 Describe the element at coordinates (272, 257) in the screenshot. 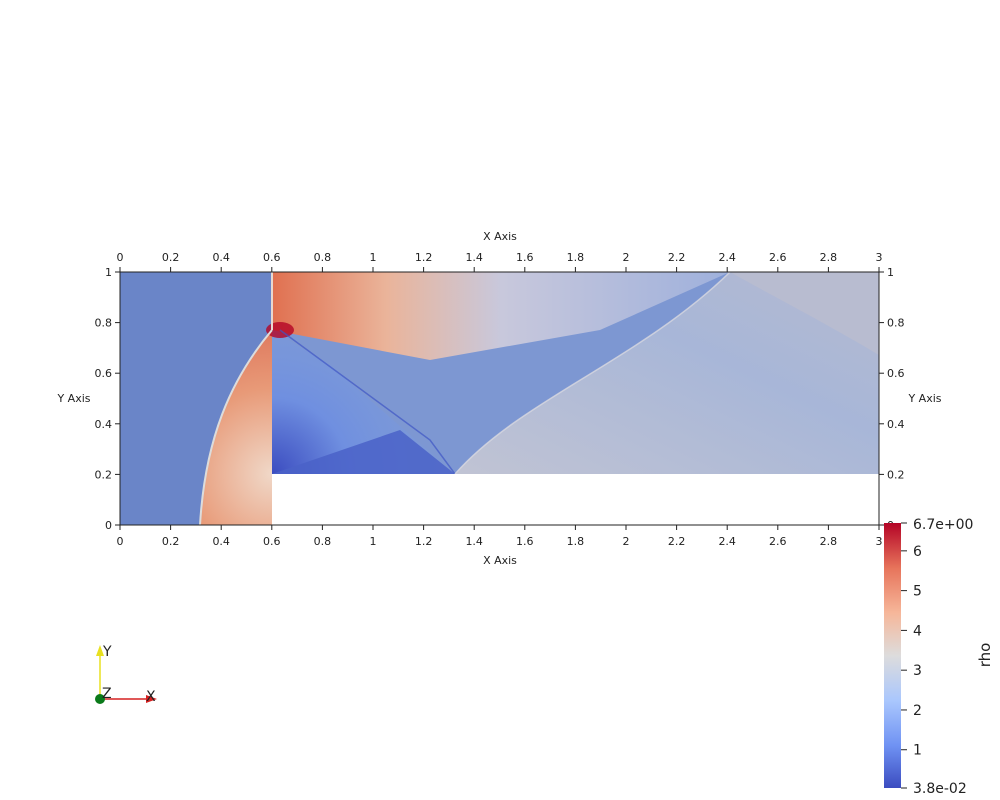

I see `x-tick-label-top: 0.6` at that location.